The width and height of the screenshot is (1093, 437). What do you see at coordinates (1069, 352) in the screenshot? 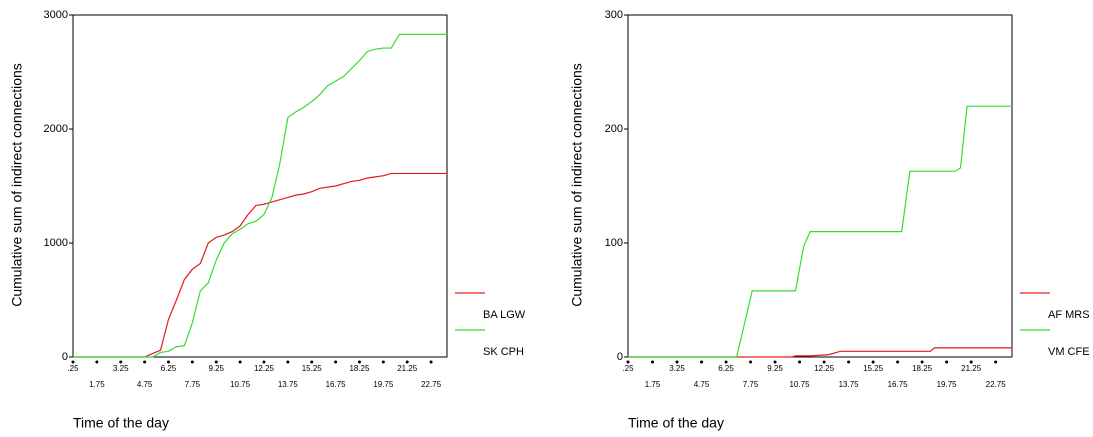
I see `legend-label: VM CFE` at bounding box center [1069, 352].